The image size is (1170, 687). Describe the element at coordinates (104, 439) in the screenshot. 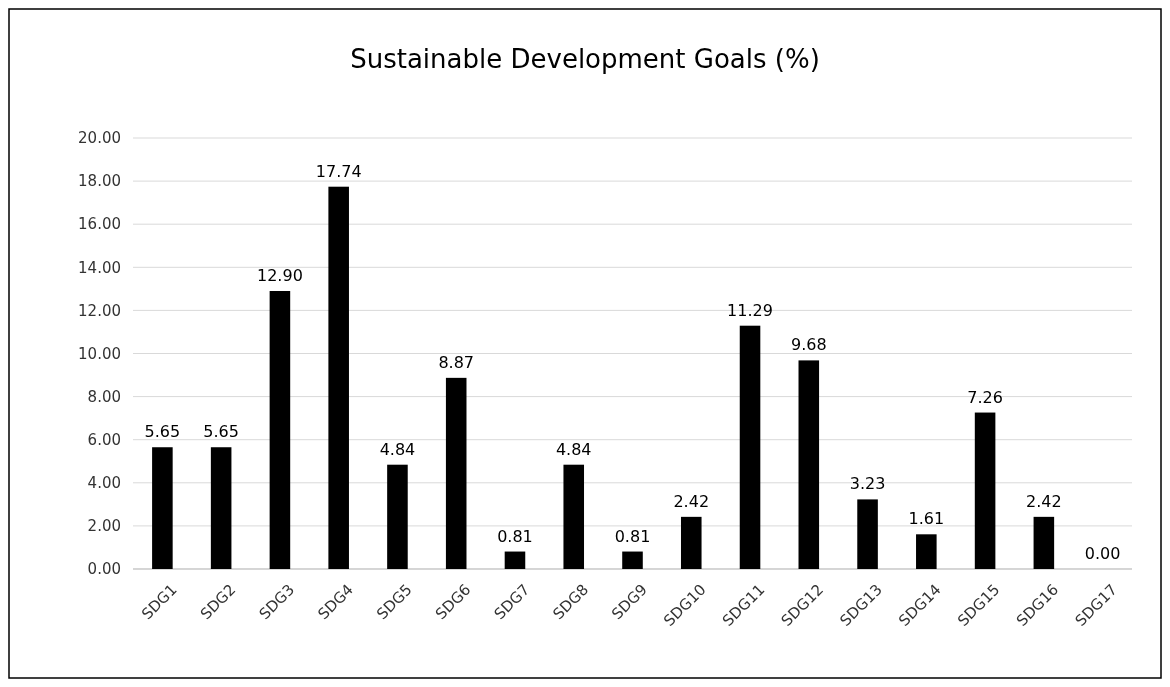

I see `y-tick-label: 6.00` at that location.